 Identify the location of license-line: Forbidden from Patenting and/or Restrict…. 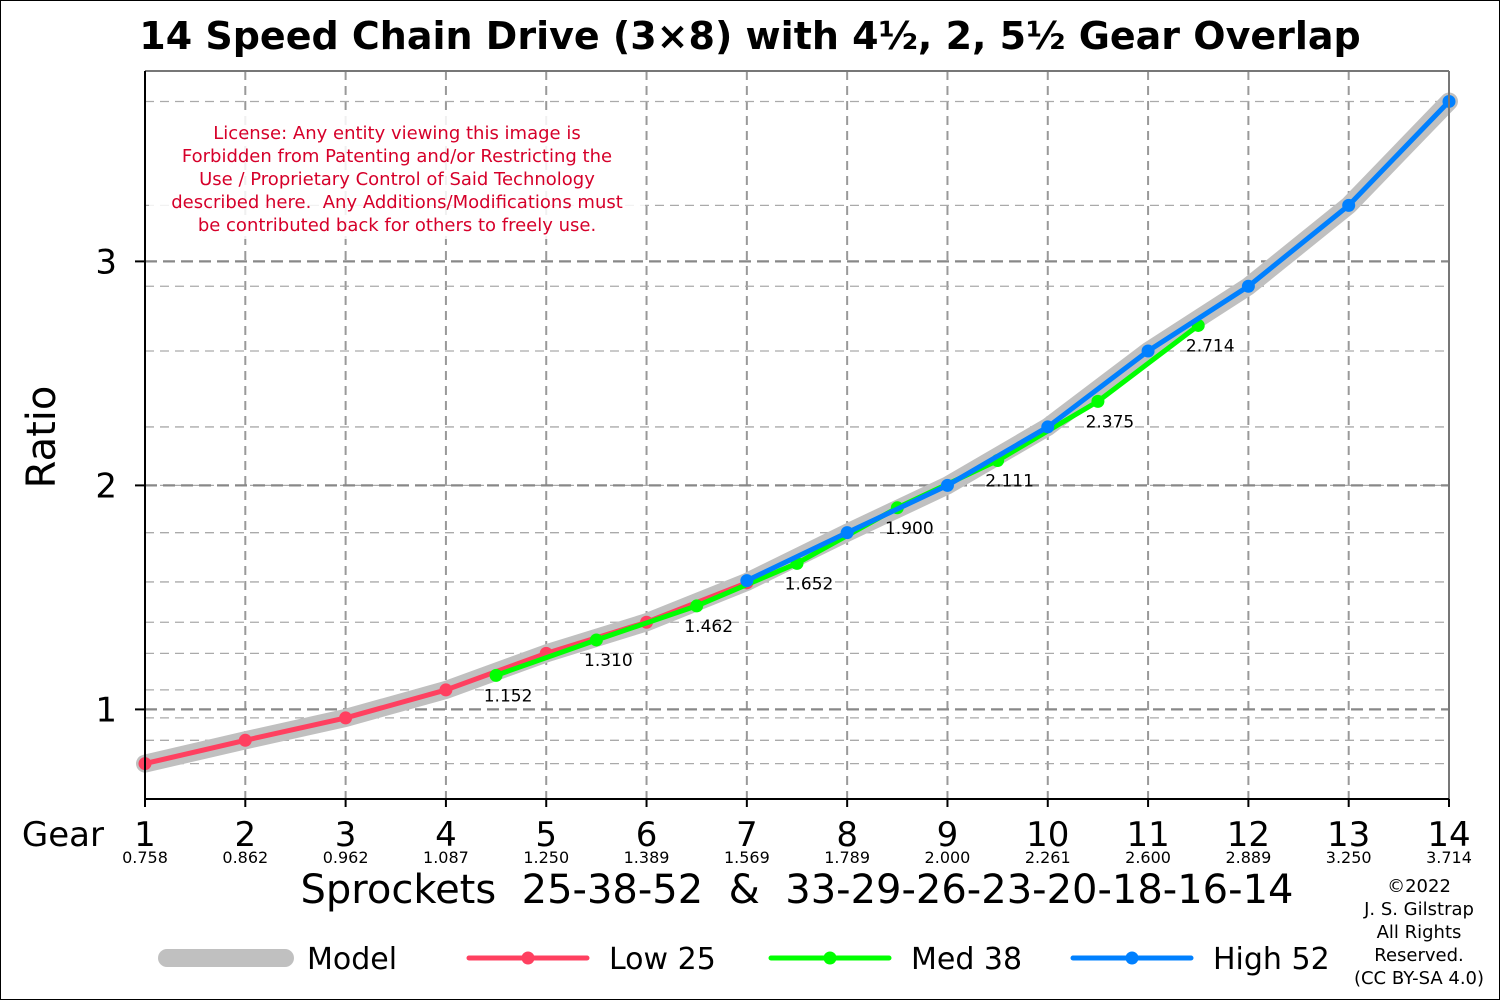
(397, 156).